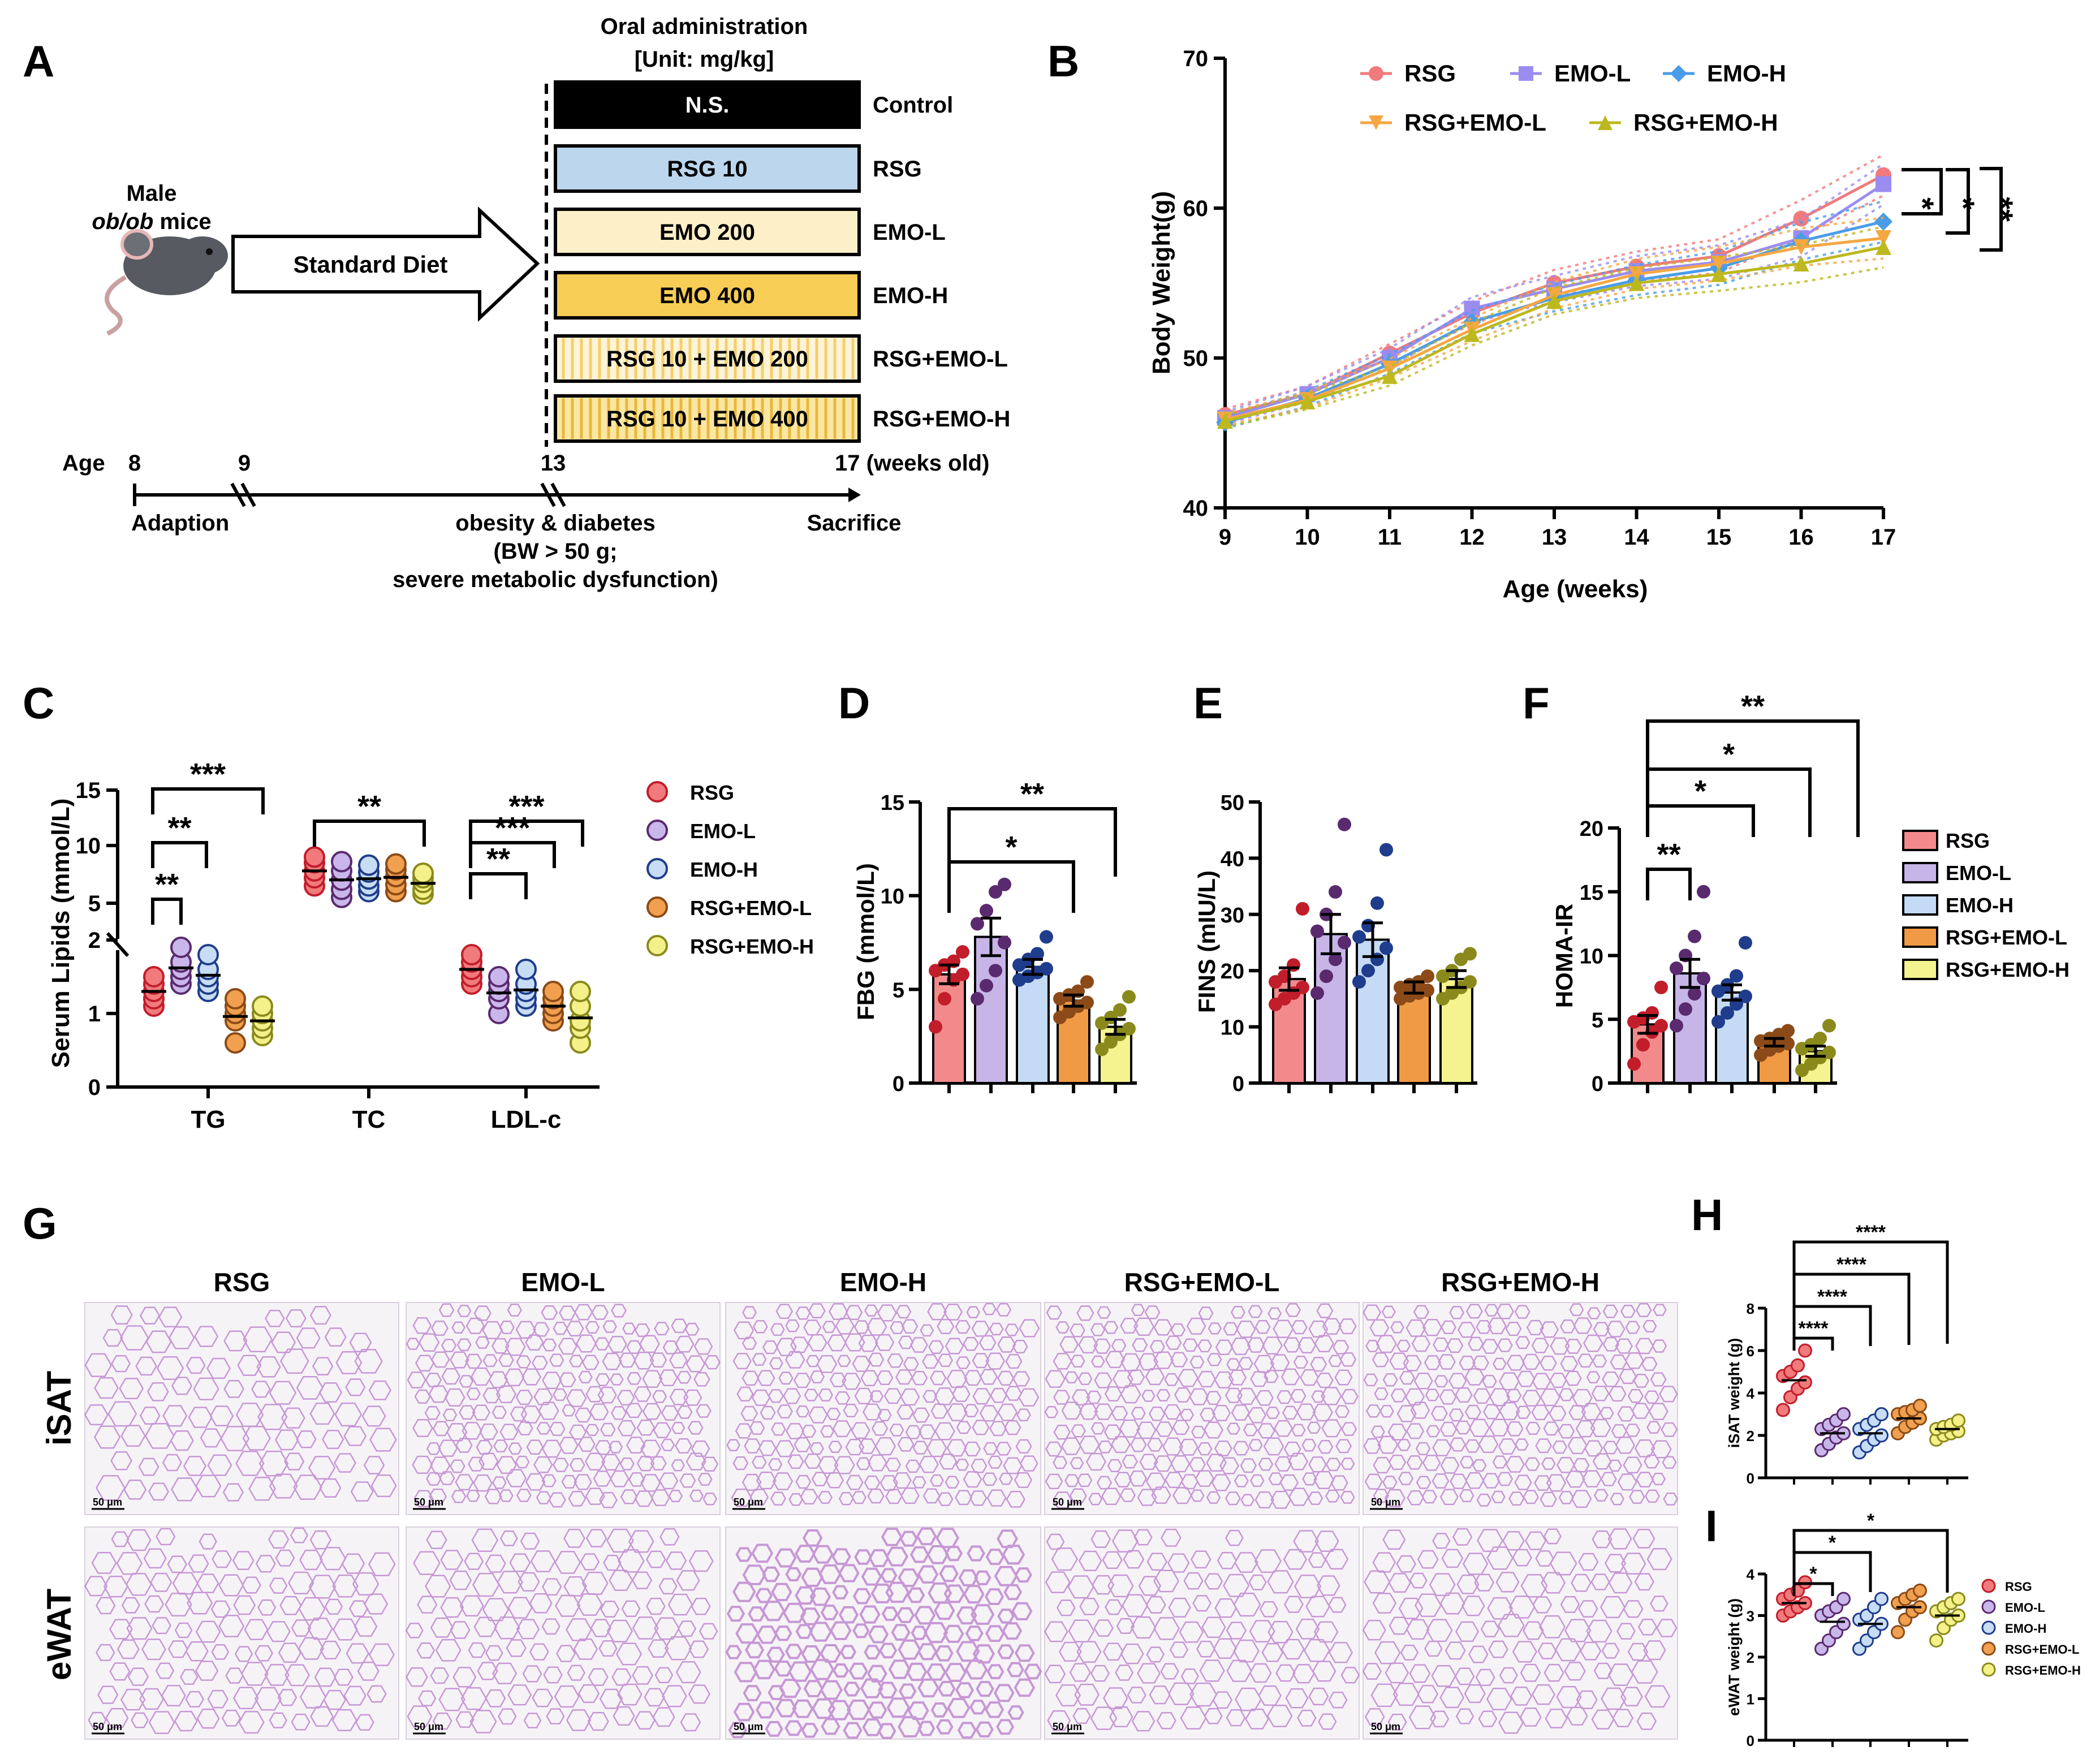 Image resolution: width=2091 pixels, height=1764 pixels. Describe the element at coordinates (1161, 282) in the screenshot. I see `y-axis-label: Body Weight(g)` at that location.